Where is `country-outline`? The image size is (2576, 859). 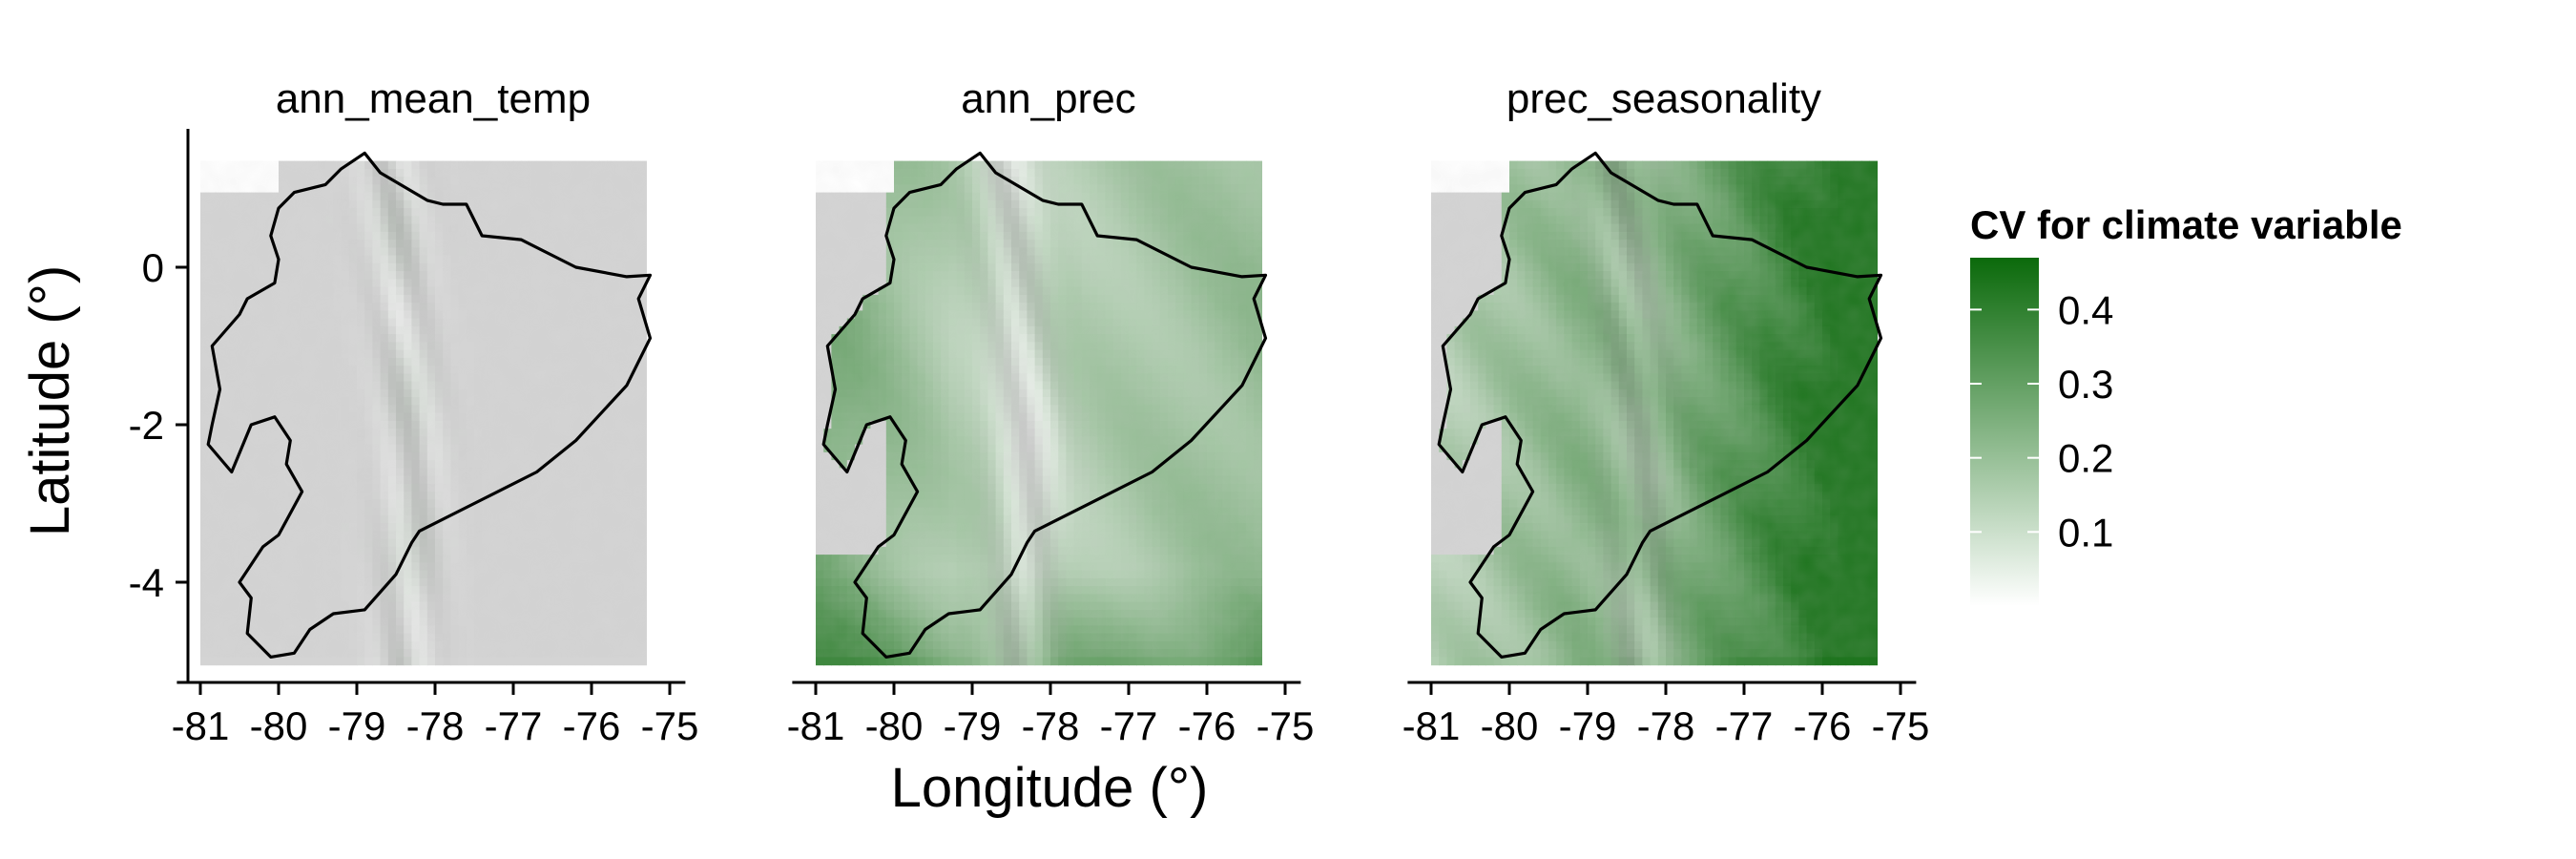 country-outline is located at coordinates (429, 405).